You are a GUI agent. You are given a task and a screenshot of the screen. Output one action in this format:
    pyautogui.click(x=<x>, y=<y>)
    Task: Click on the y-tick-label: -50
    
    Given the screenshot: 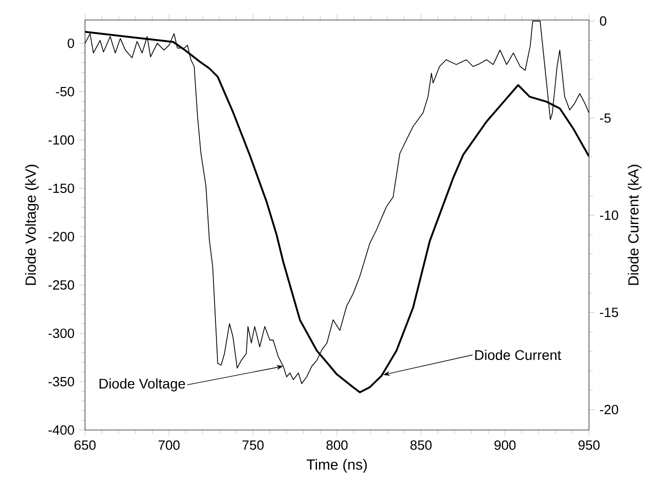 What is the action you would take?
    pyautogui.click(x=65, y=91)
    